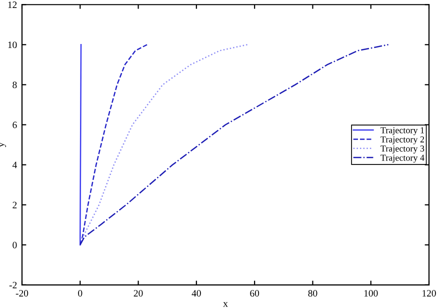 This screenshot has height=308, width=440. Describe the element at coordinates (13, 285) in the screenshot. I see `y-tick-label: -2` at that location.